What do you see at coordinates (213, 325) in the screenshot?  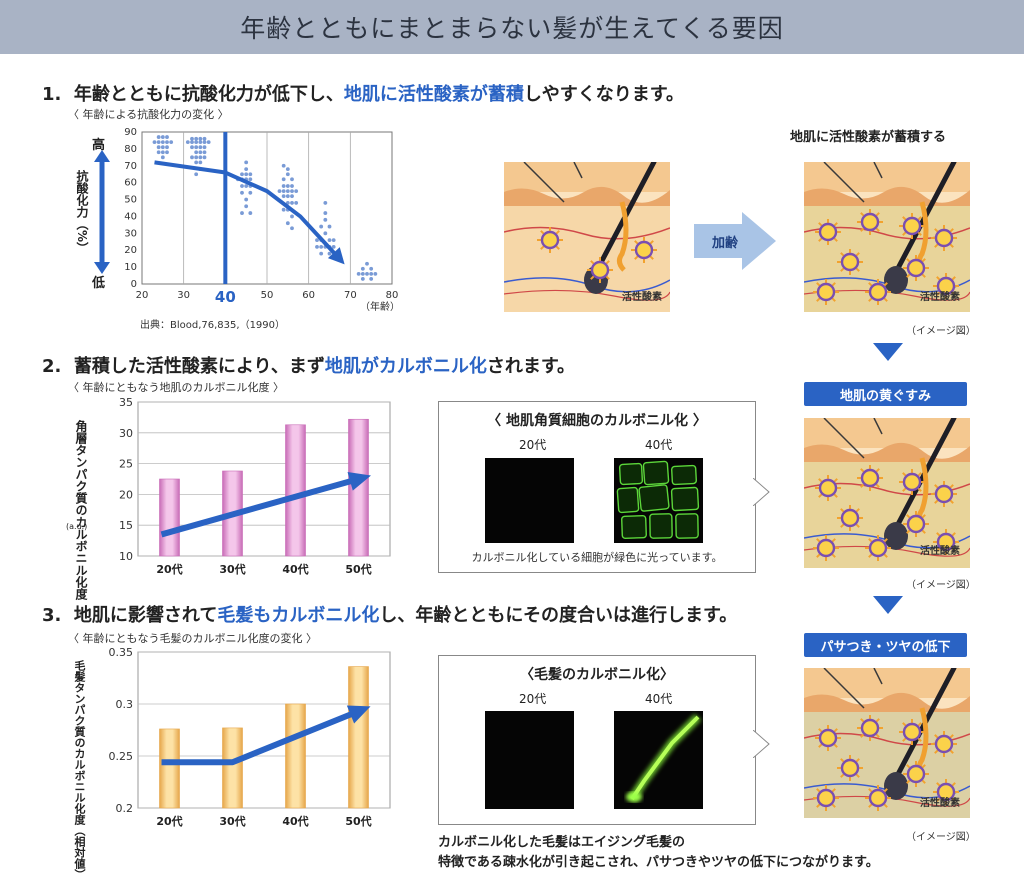 I see `chart1-source: 出典：Blood,76,835,（1990）` at bounding box center [213, 325].